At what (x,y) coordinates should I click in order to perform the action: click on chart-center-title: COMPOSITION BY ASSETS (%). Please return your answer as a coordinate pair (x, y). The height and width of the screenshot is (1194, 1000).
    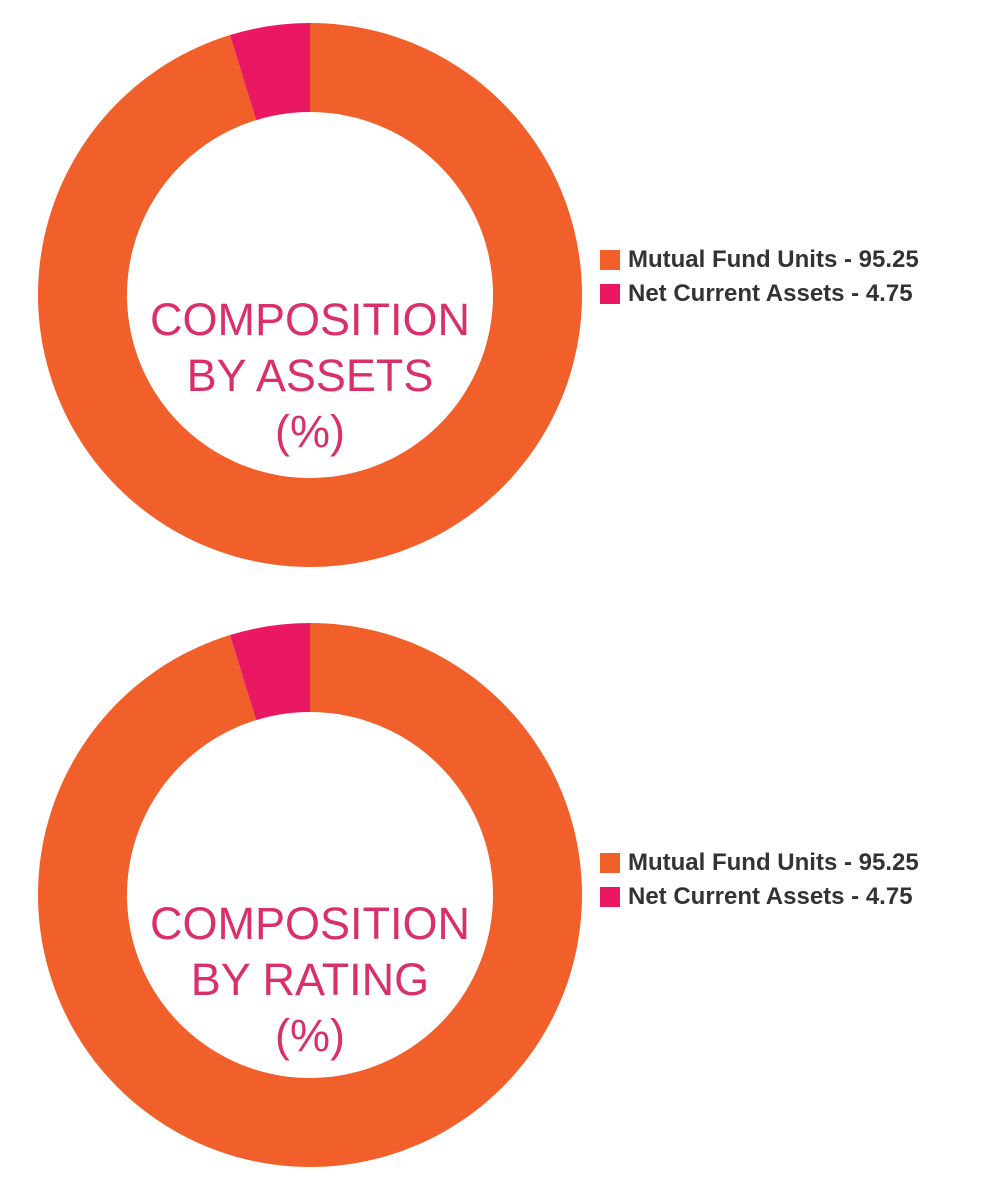
    Looking at the image, I should click on (310, 376).